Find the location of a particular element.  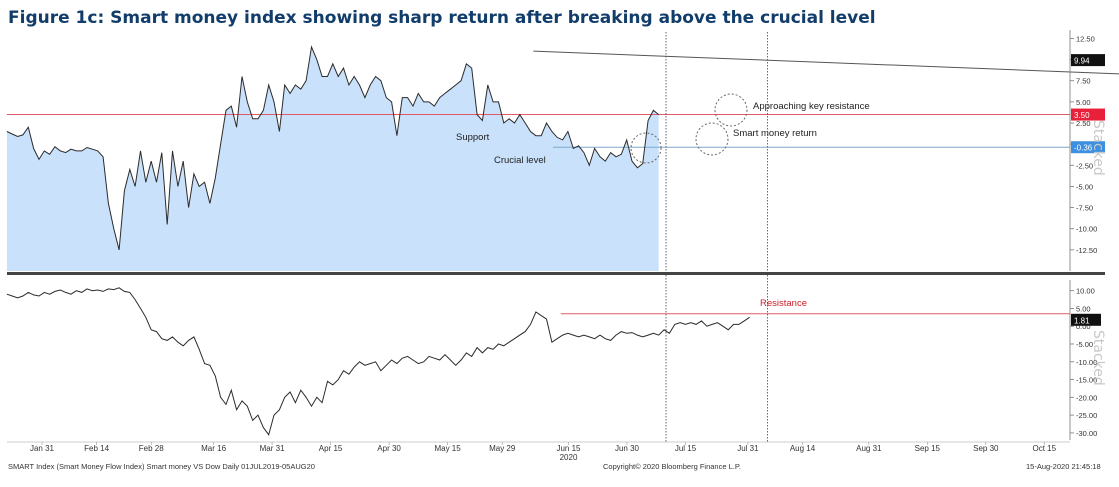

lower-y-tick-label: 10.00 is located at coordinates (1085, 291).